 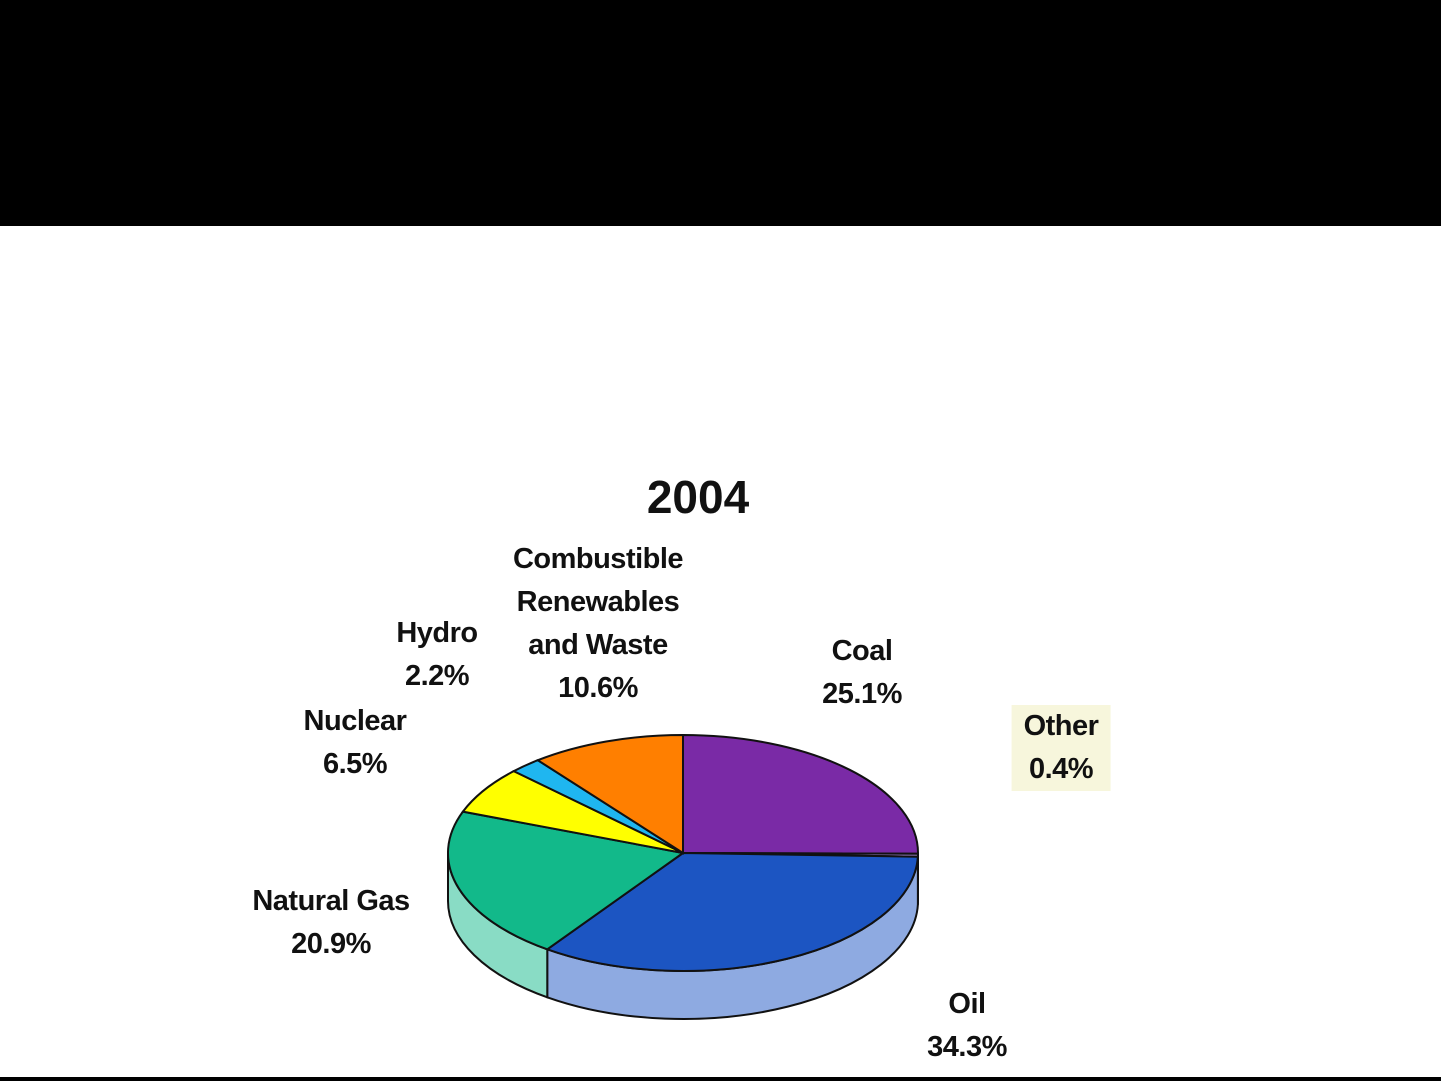 I want to click on value-label: 2.2%, so click(x=437, y=676).